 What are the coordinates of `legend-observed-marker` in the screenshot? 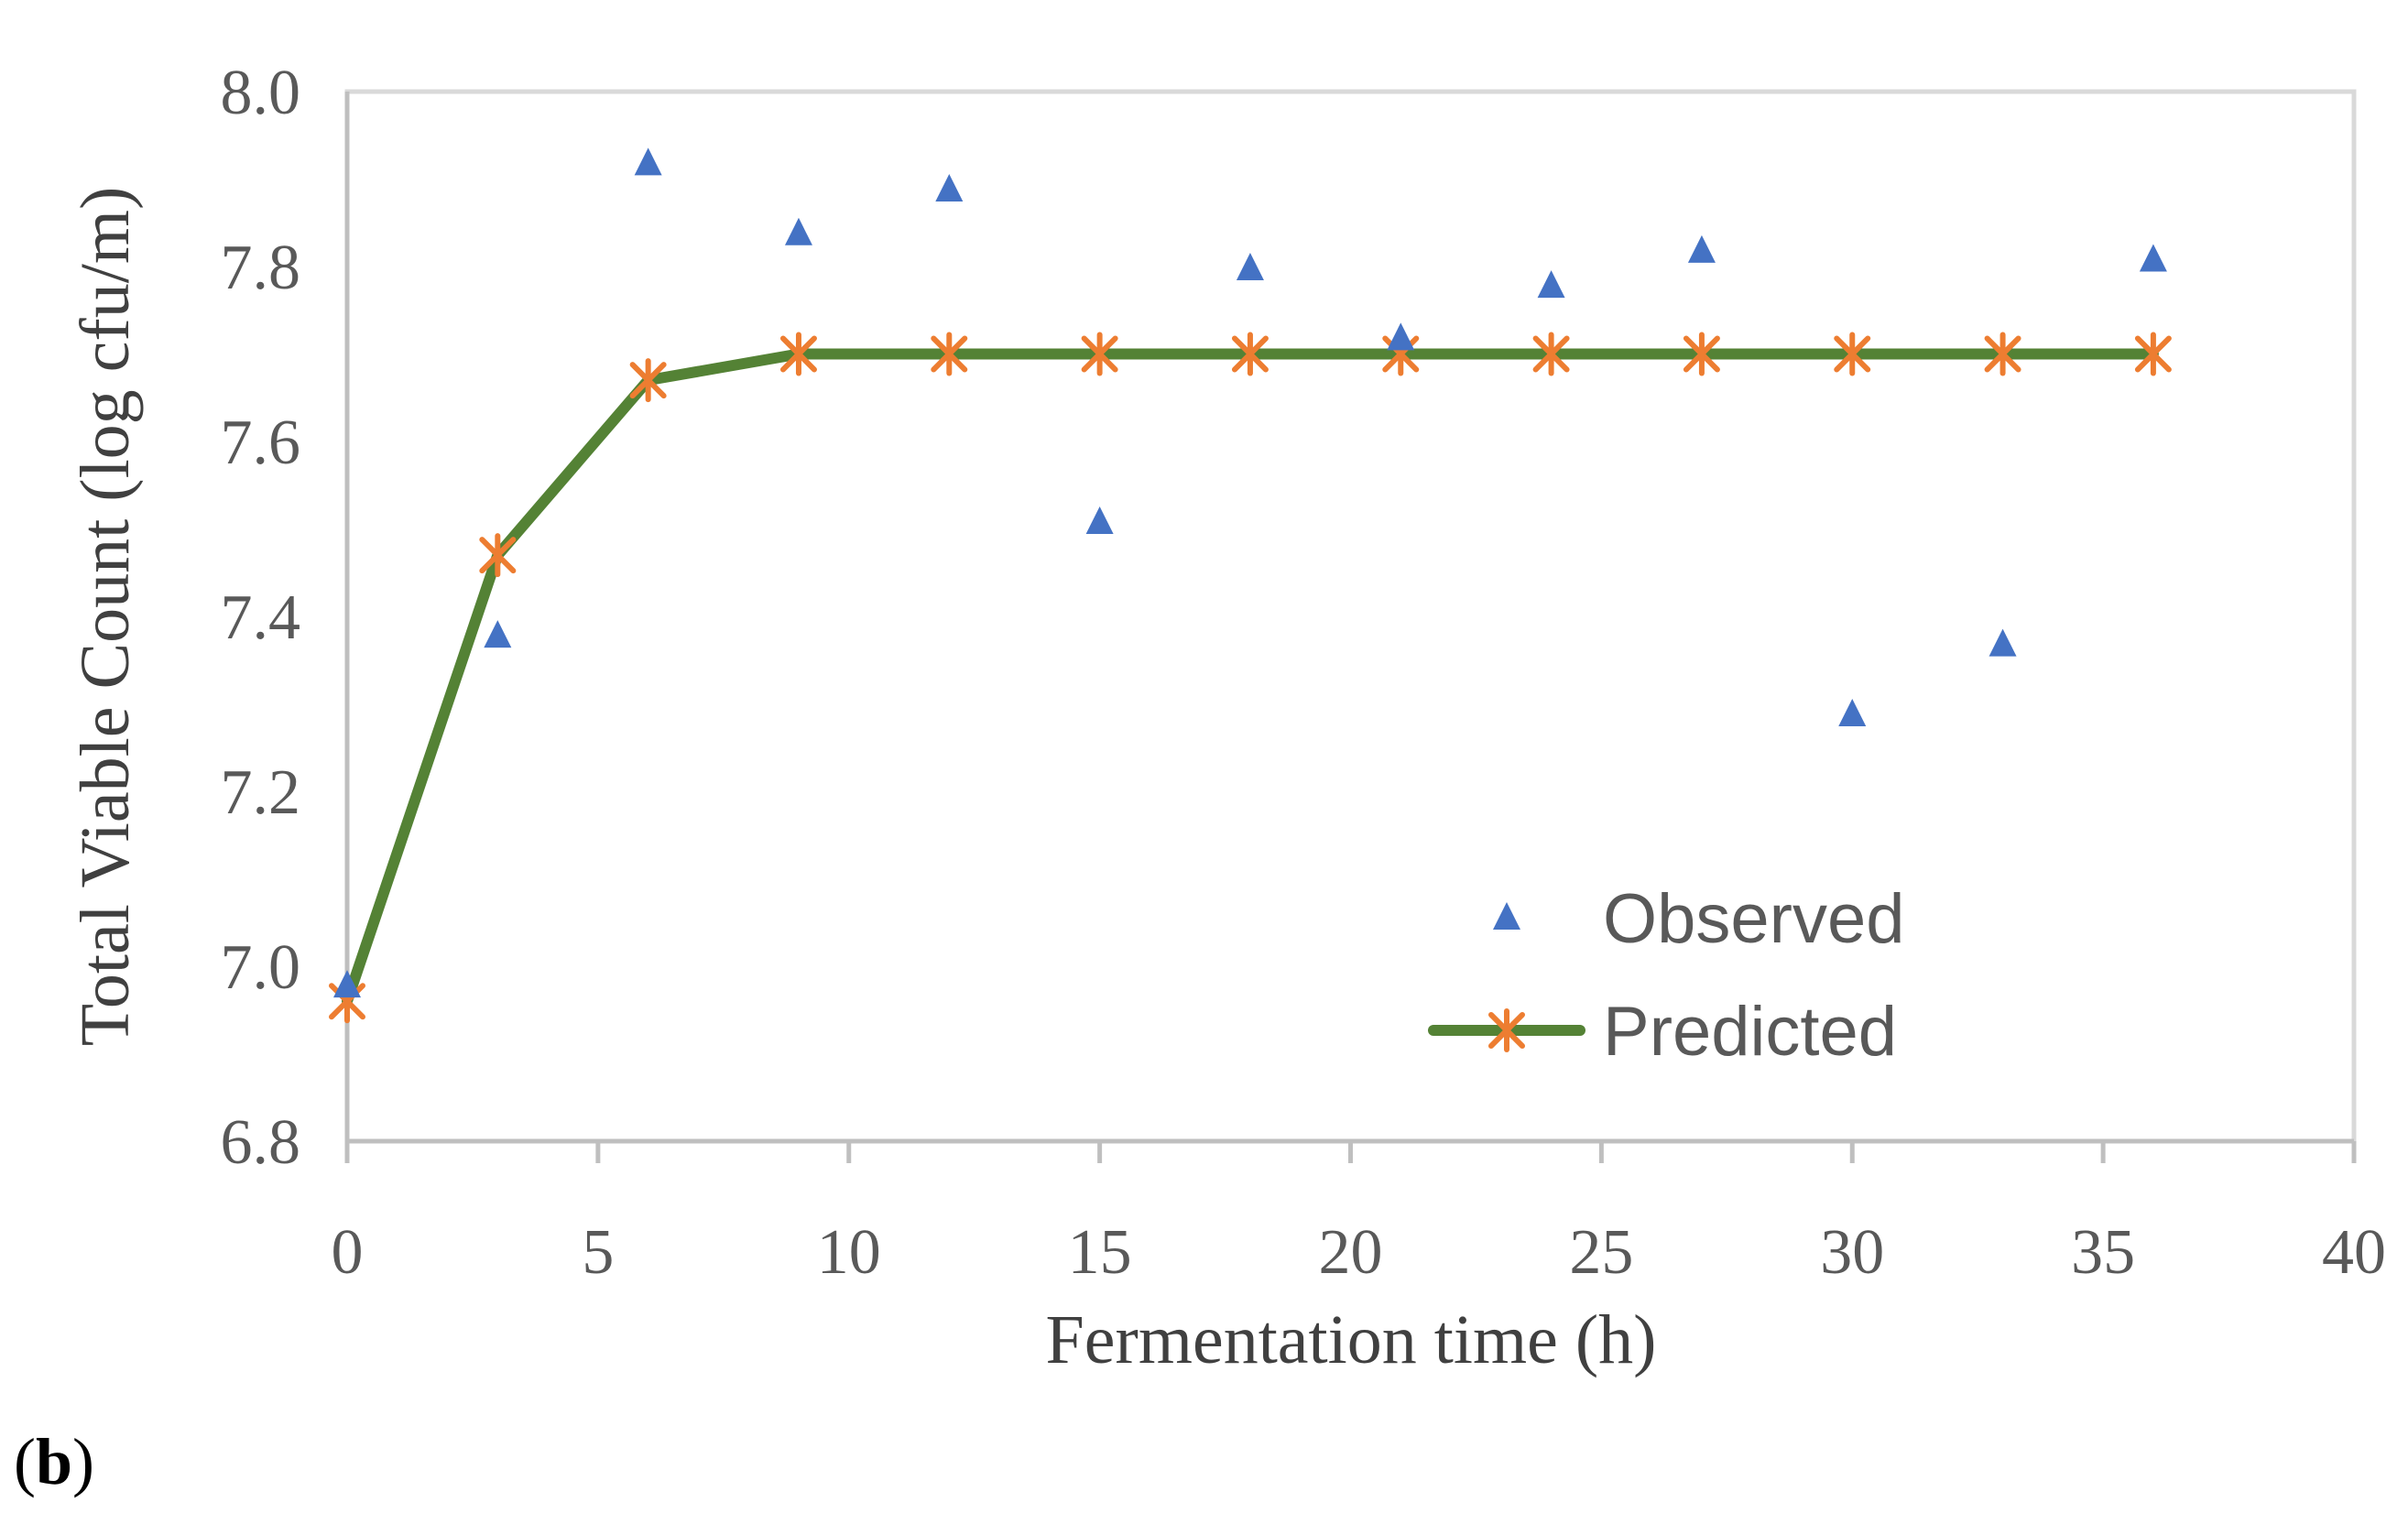 It's located at (1506, 916).